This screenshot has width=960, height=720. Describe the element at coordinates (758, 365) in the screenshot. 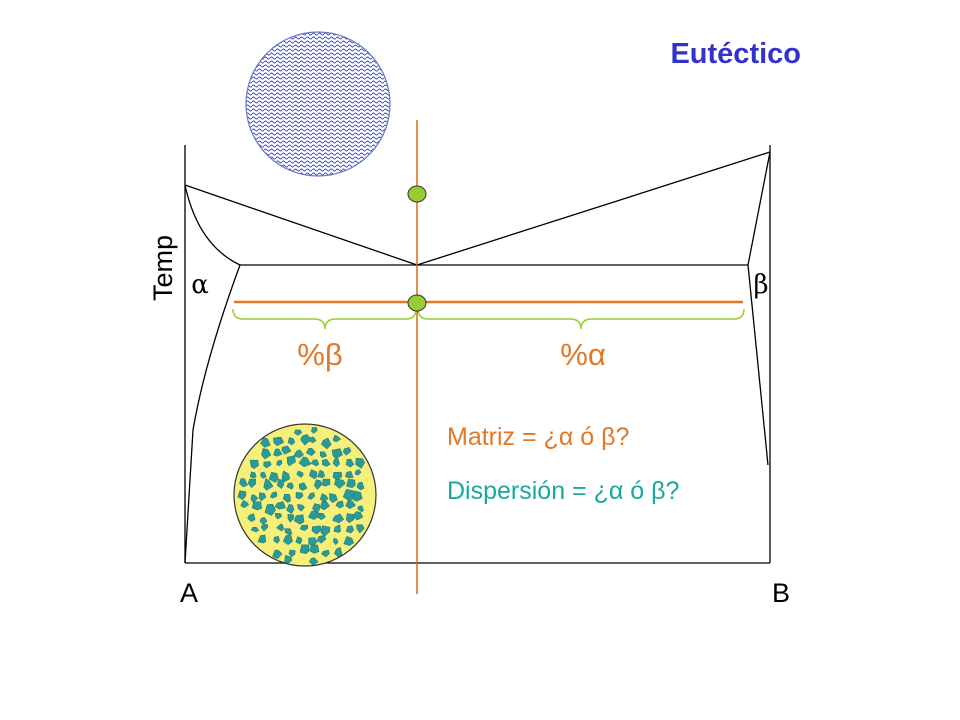

I see `solvus-right` at that location.